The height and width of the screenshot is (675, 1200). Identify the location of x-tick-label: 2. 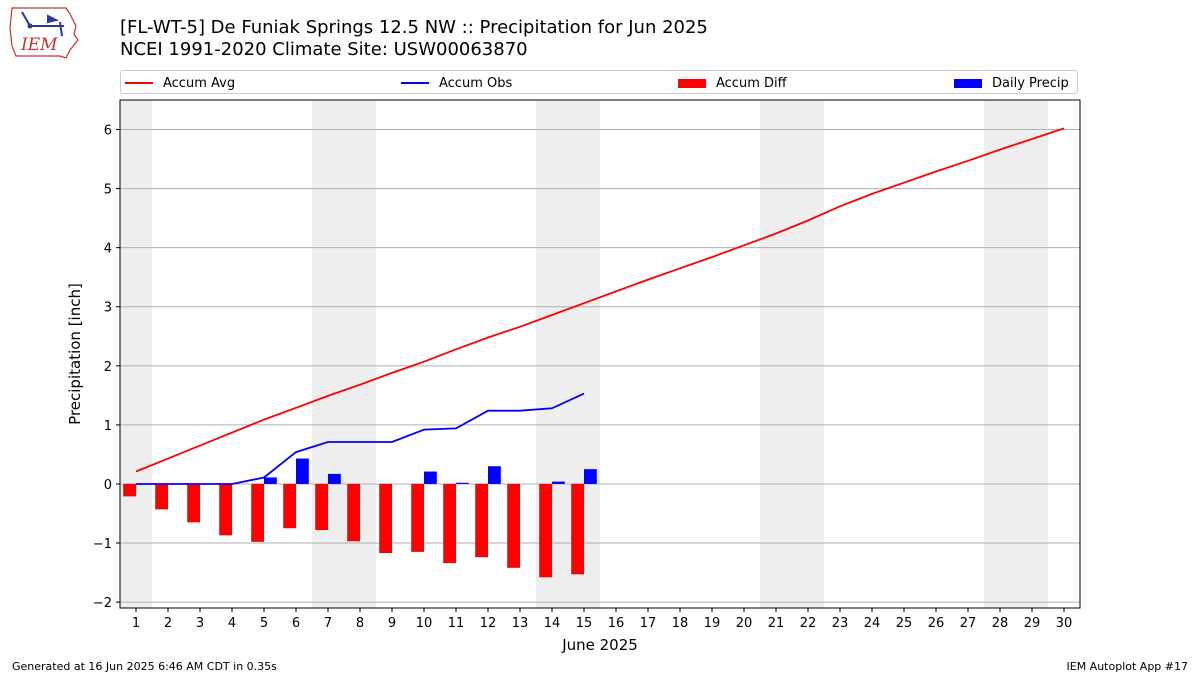
(168, 623).